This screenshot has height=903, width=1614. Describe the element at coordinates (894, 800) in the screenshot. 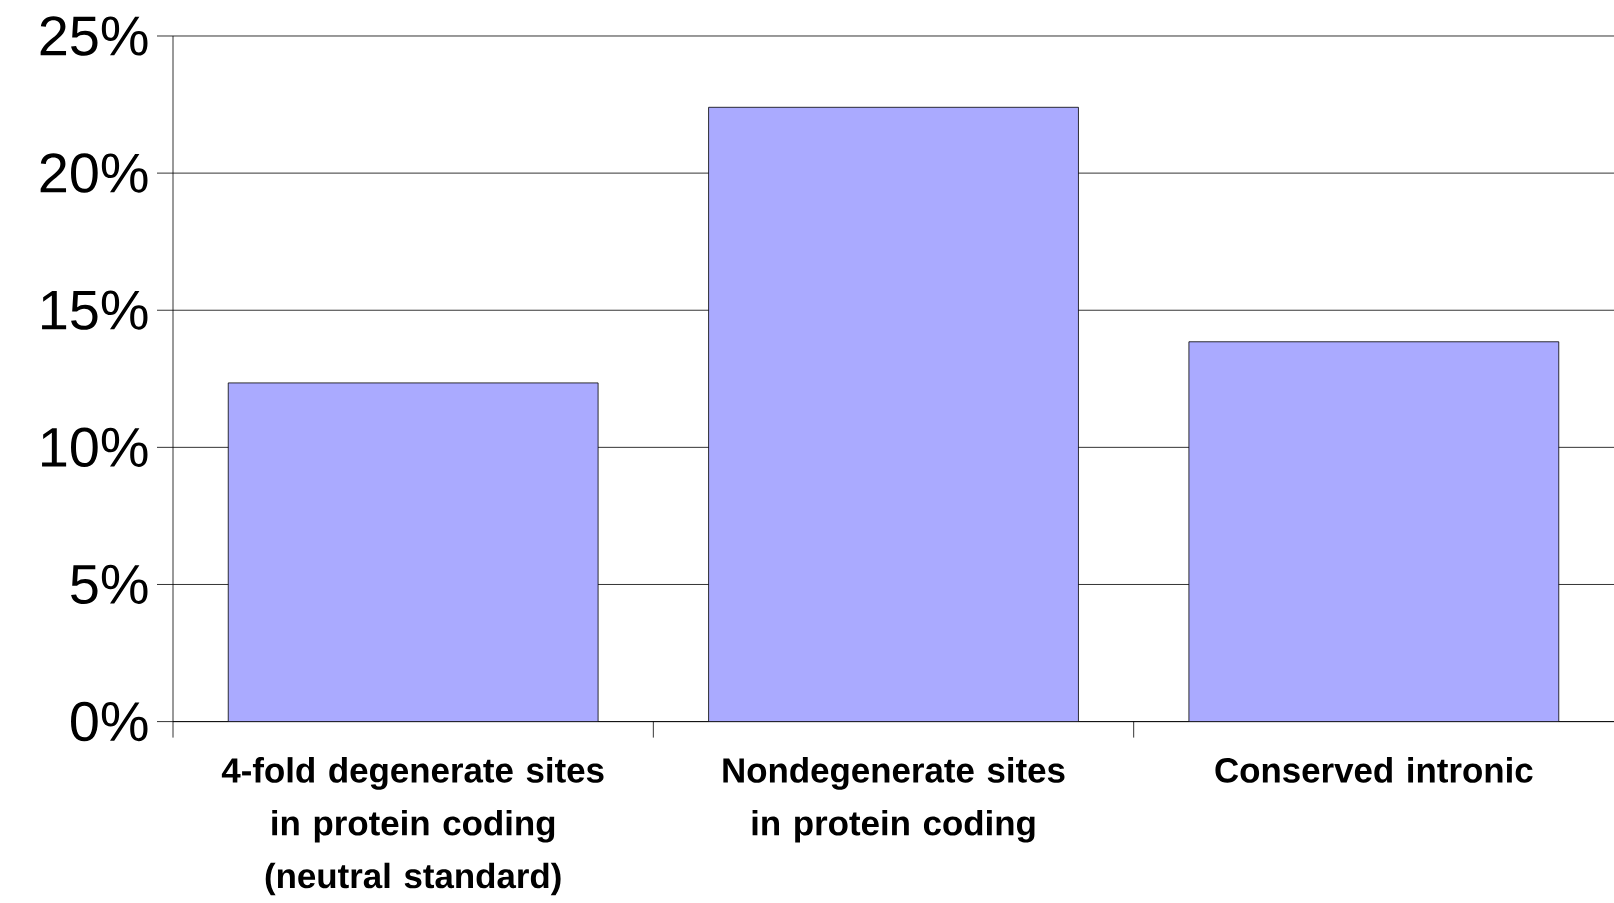

I see `x-tick-label: Nondegenerate sites in protein coding` at that location.